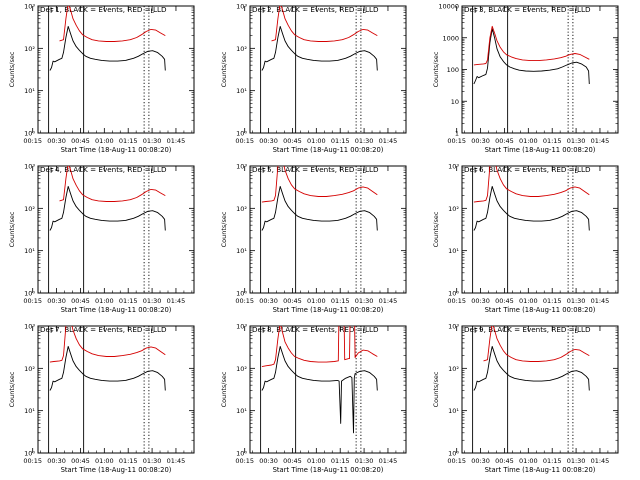  Describe the element at coordinates (315, 329) in the screenshot. I see `chart-title: Det 8, BLACK = Events, RED = LLD` at that location.